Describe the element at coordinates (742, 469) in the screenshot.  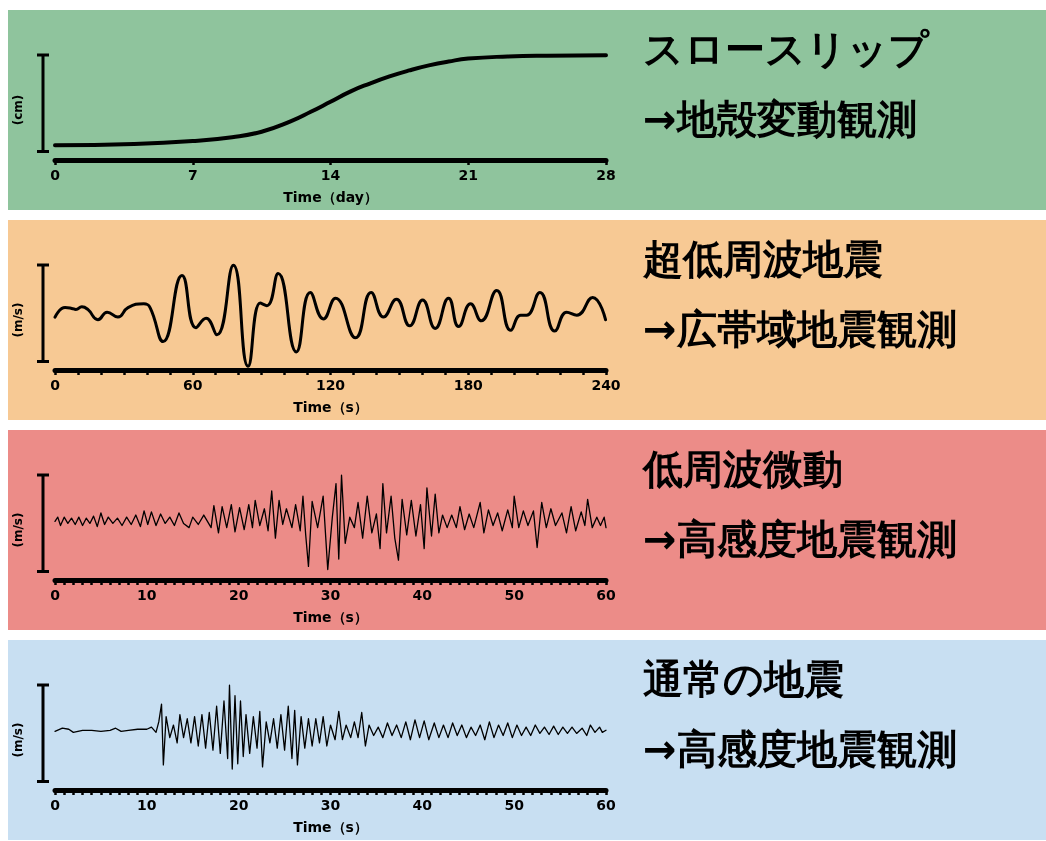
I see `text: 低周波微動` at that location.